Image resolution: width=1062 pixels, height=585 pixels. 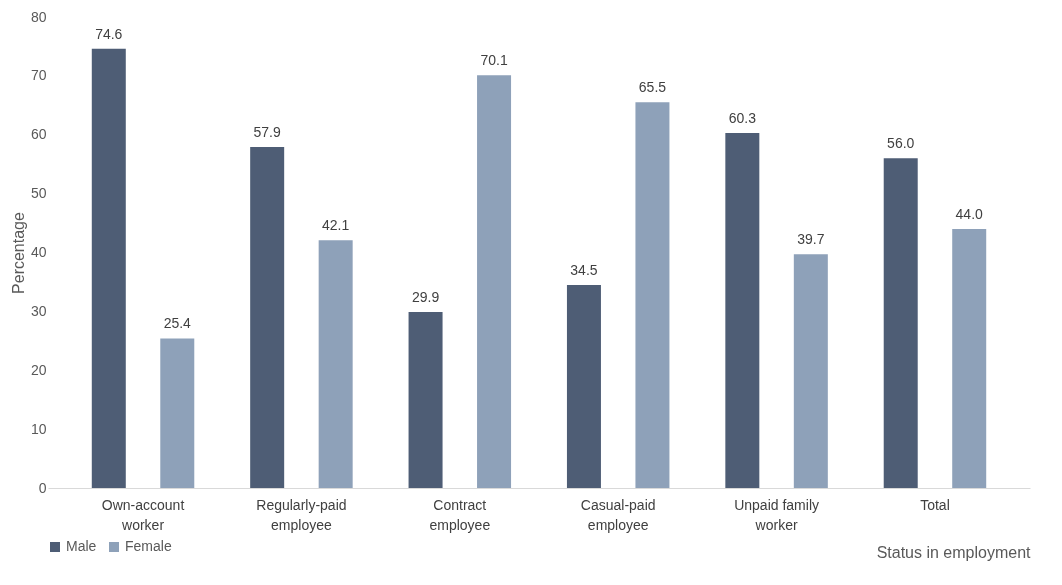 What do you see at coordinates (301, 514) in the screenshot?
I see `x-tick-label: Regularly-paid employee` at bounding box center [301, 514].